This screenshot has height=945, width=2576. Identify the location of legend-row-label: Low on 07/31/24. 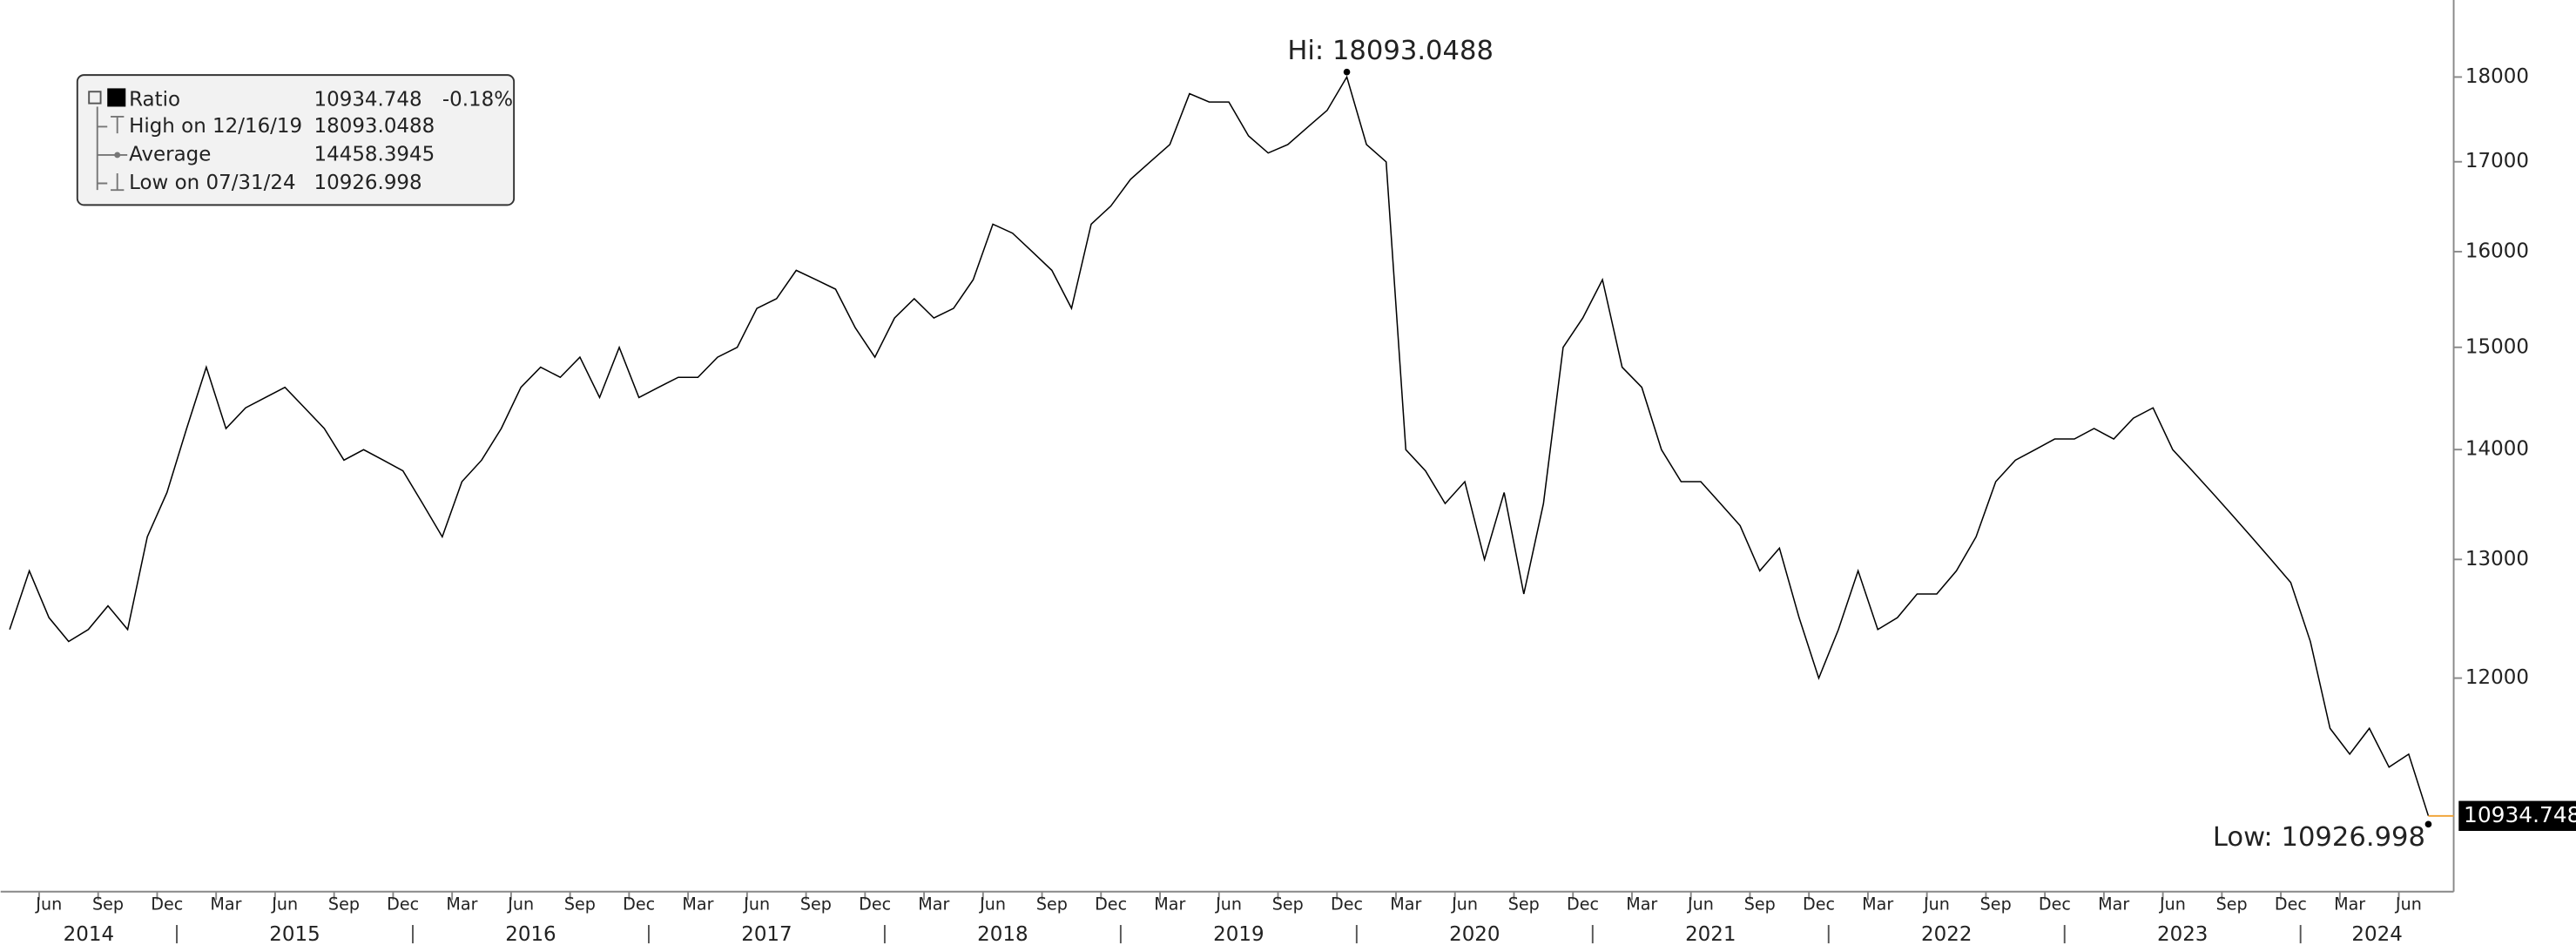
(212, 183).